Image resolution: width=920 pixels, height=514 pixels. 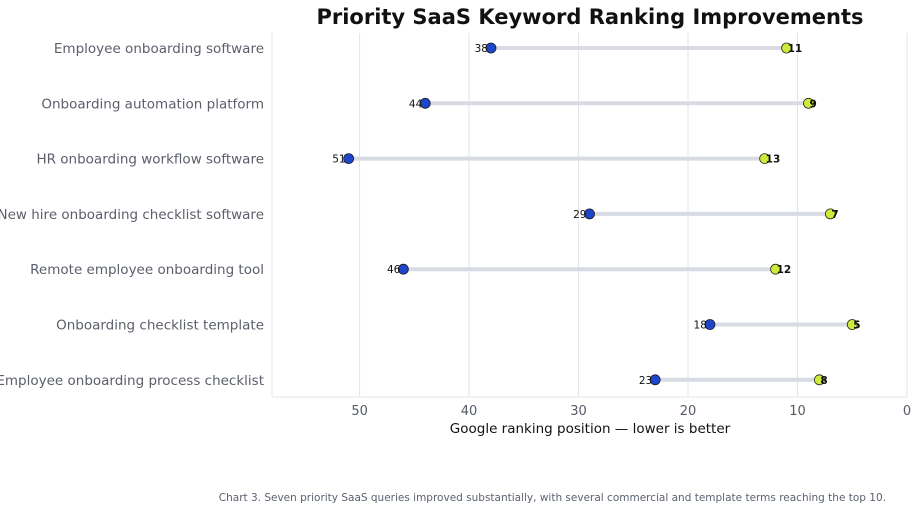 What do you see at coordinates (773, 160) in the screenshot?
I see `after-value-label: 13` at bounding box center [773, 160].